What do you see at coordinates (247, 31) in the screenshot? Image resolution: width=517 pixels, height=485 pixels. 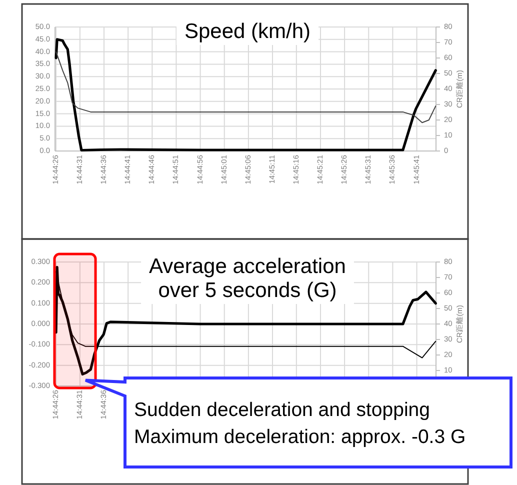 I see `chart-title: Speed (km/h)` at bounding box center [247, 31].